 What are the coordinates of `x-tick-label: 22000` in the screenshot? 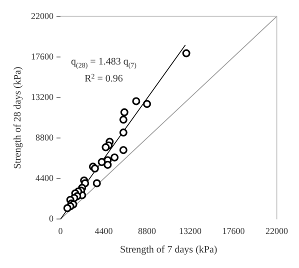 It's located at (277, 231).